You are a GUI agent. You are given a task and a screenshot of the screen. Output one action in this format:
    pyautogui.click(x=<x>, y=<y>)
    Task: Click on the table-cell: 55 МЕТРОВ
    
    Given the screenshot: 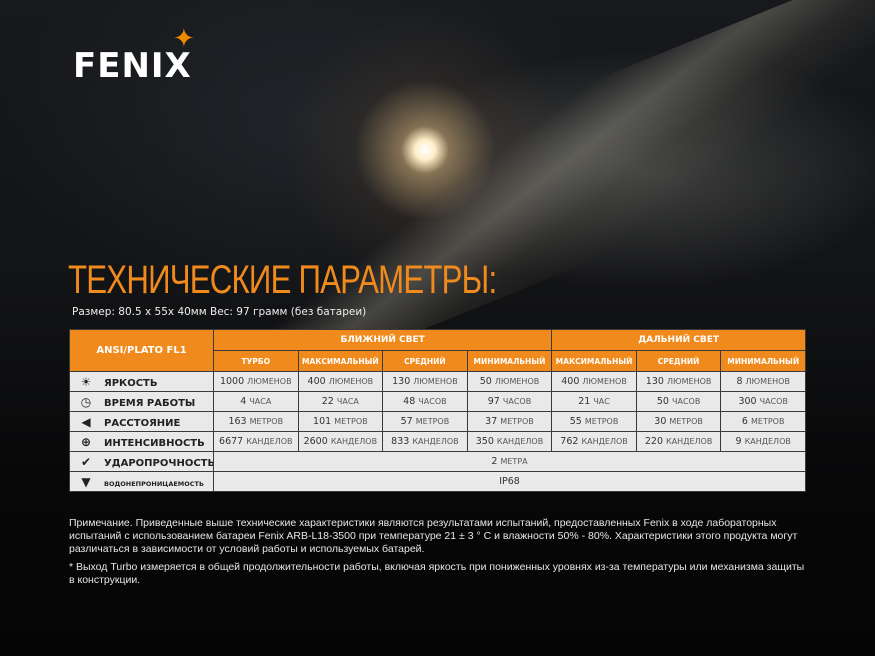 What is the action you would take?
    pyautogui.click(x=594, y=421)
    